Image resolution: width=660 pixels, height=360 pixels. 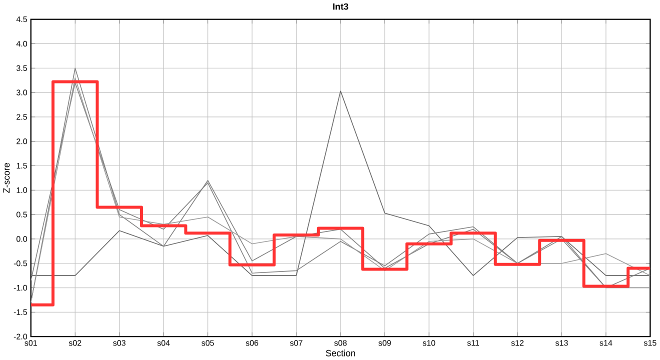 I want to click on y-tick-label: 2.0, so click(x=22, y=141).